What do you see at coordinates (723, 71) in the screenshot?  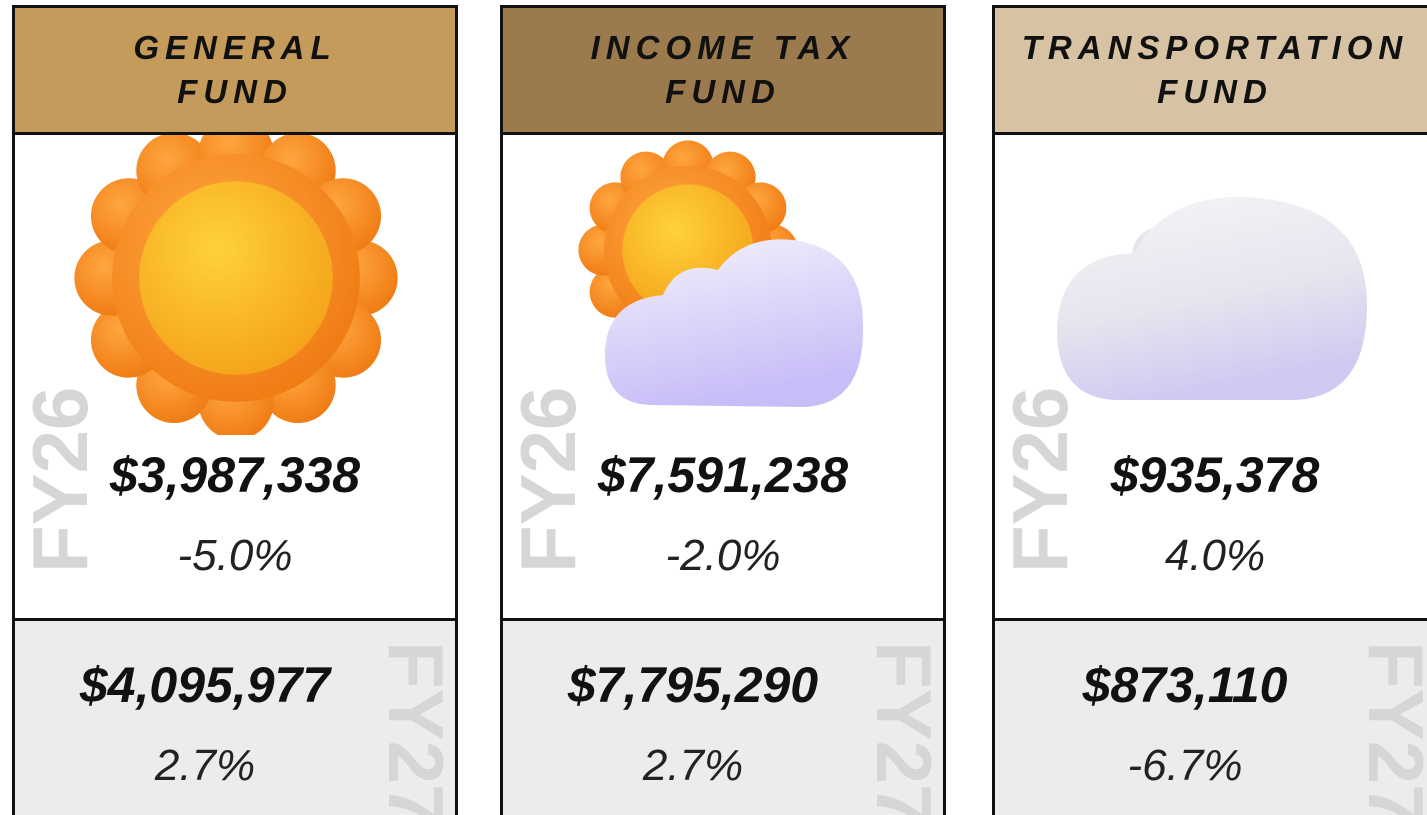 I see `card-header: INCOME TAX FUND` at bounding box center [723, 71].